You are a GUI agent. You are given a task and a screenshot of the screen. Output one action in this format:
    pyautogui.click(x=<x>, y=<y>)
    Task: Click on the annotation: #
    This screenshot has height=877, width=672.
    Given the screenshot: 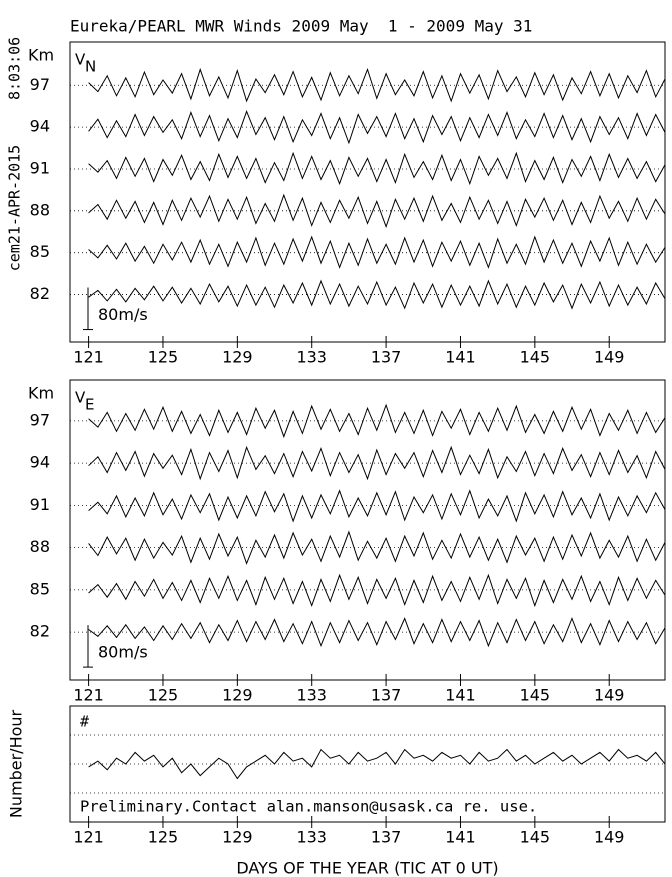 What is the action you would take?
    pyautogui.click(x=84, y=722)
    